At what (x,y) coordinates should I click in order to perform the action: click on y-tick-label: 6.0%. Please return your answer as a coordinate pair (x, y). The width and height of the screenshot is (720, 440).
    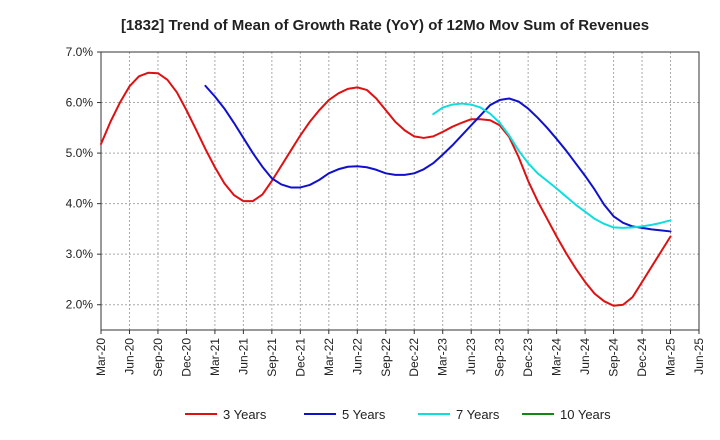
    Looking at the image, I should click on (80, 103).